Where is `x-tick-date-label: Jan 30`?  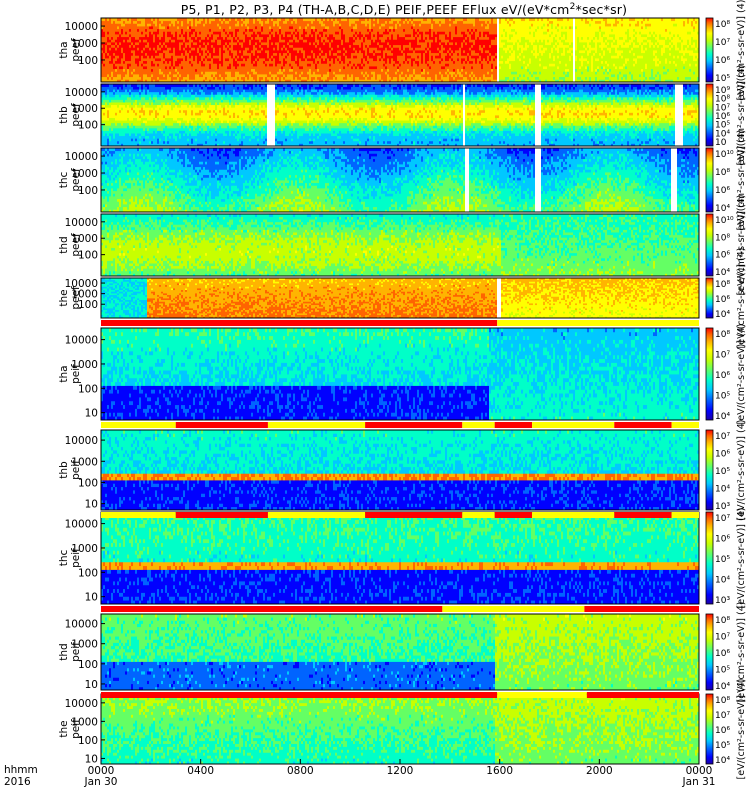 x-tick-date-label: Jan 30 is located at coordinates (101, 782).